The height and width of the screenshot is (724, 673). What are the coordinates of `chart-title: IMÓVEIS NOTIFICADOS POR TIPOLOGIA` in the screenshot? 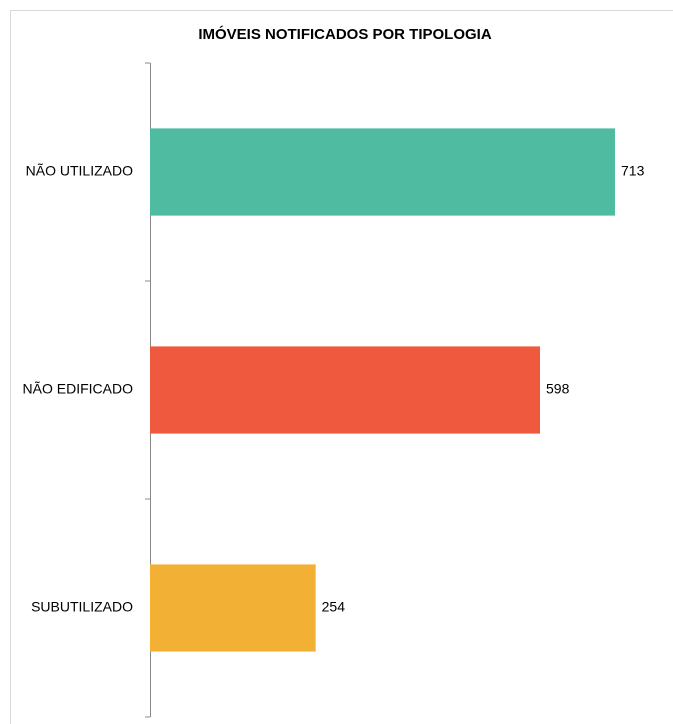 It's located at (345, 34).